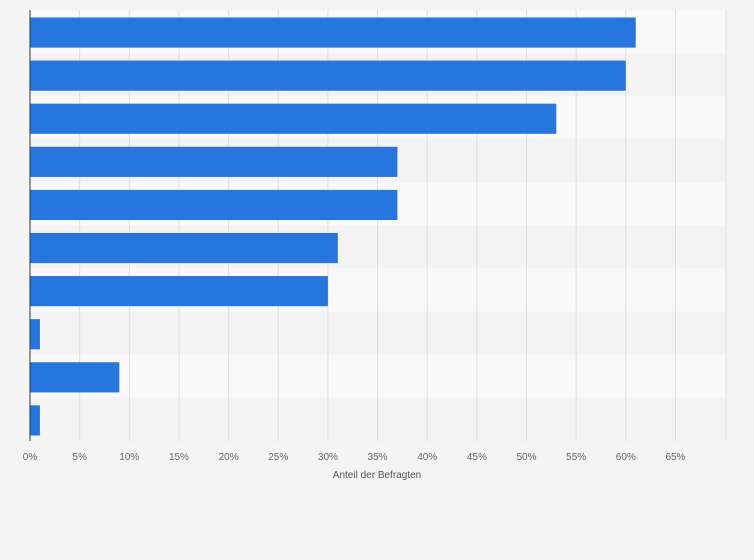 This screenshot has width=754, height=560. What do you see at coordinates (229, 457) in the screenshot?
I see `x-tick-label: 20%` at bounding box center [229, 457].